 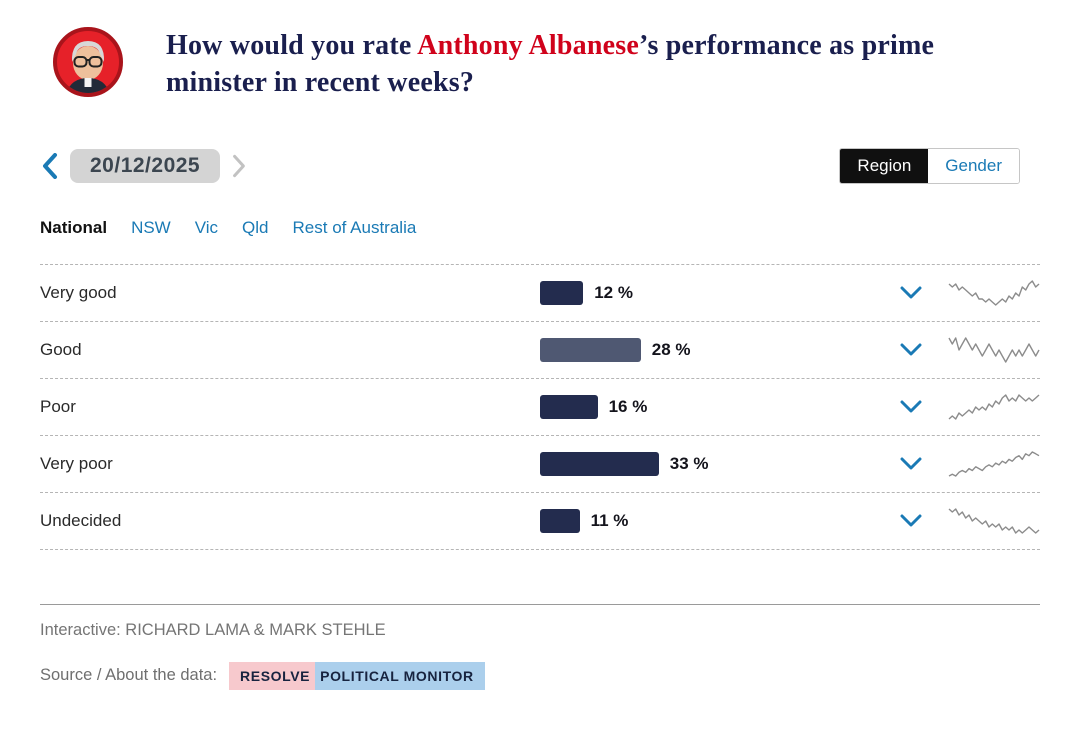 I want to click on value-label: 33 %, so click(x=689, y=463).